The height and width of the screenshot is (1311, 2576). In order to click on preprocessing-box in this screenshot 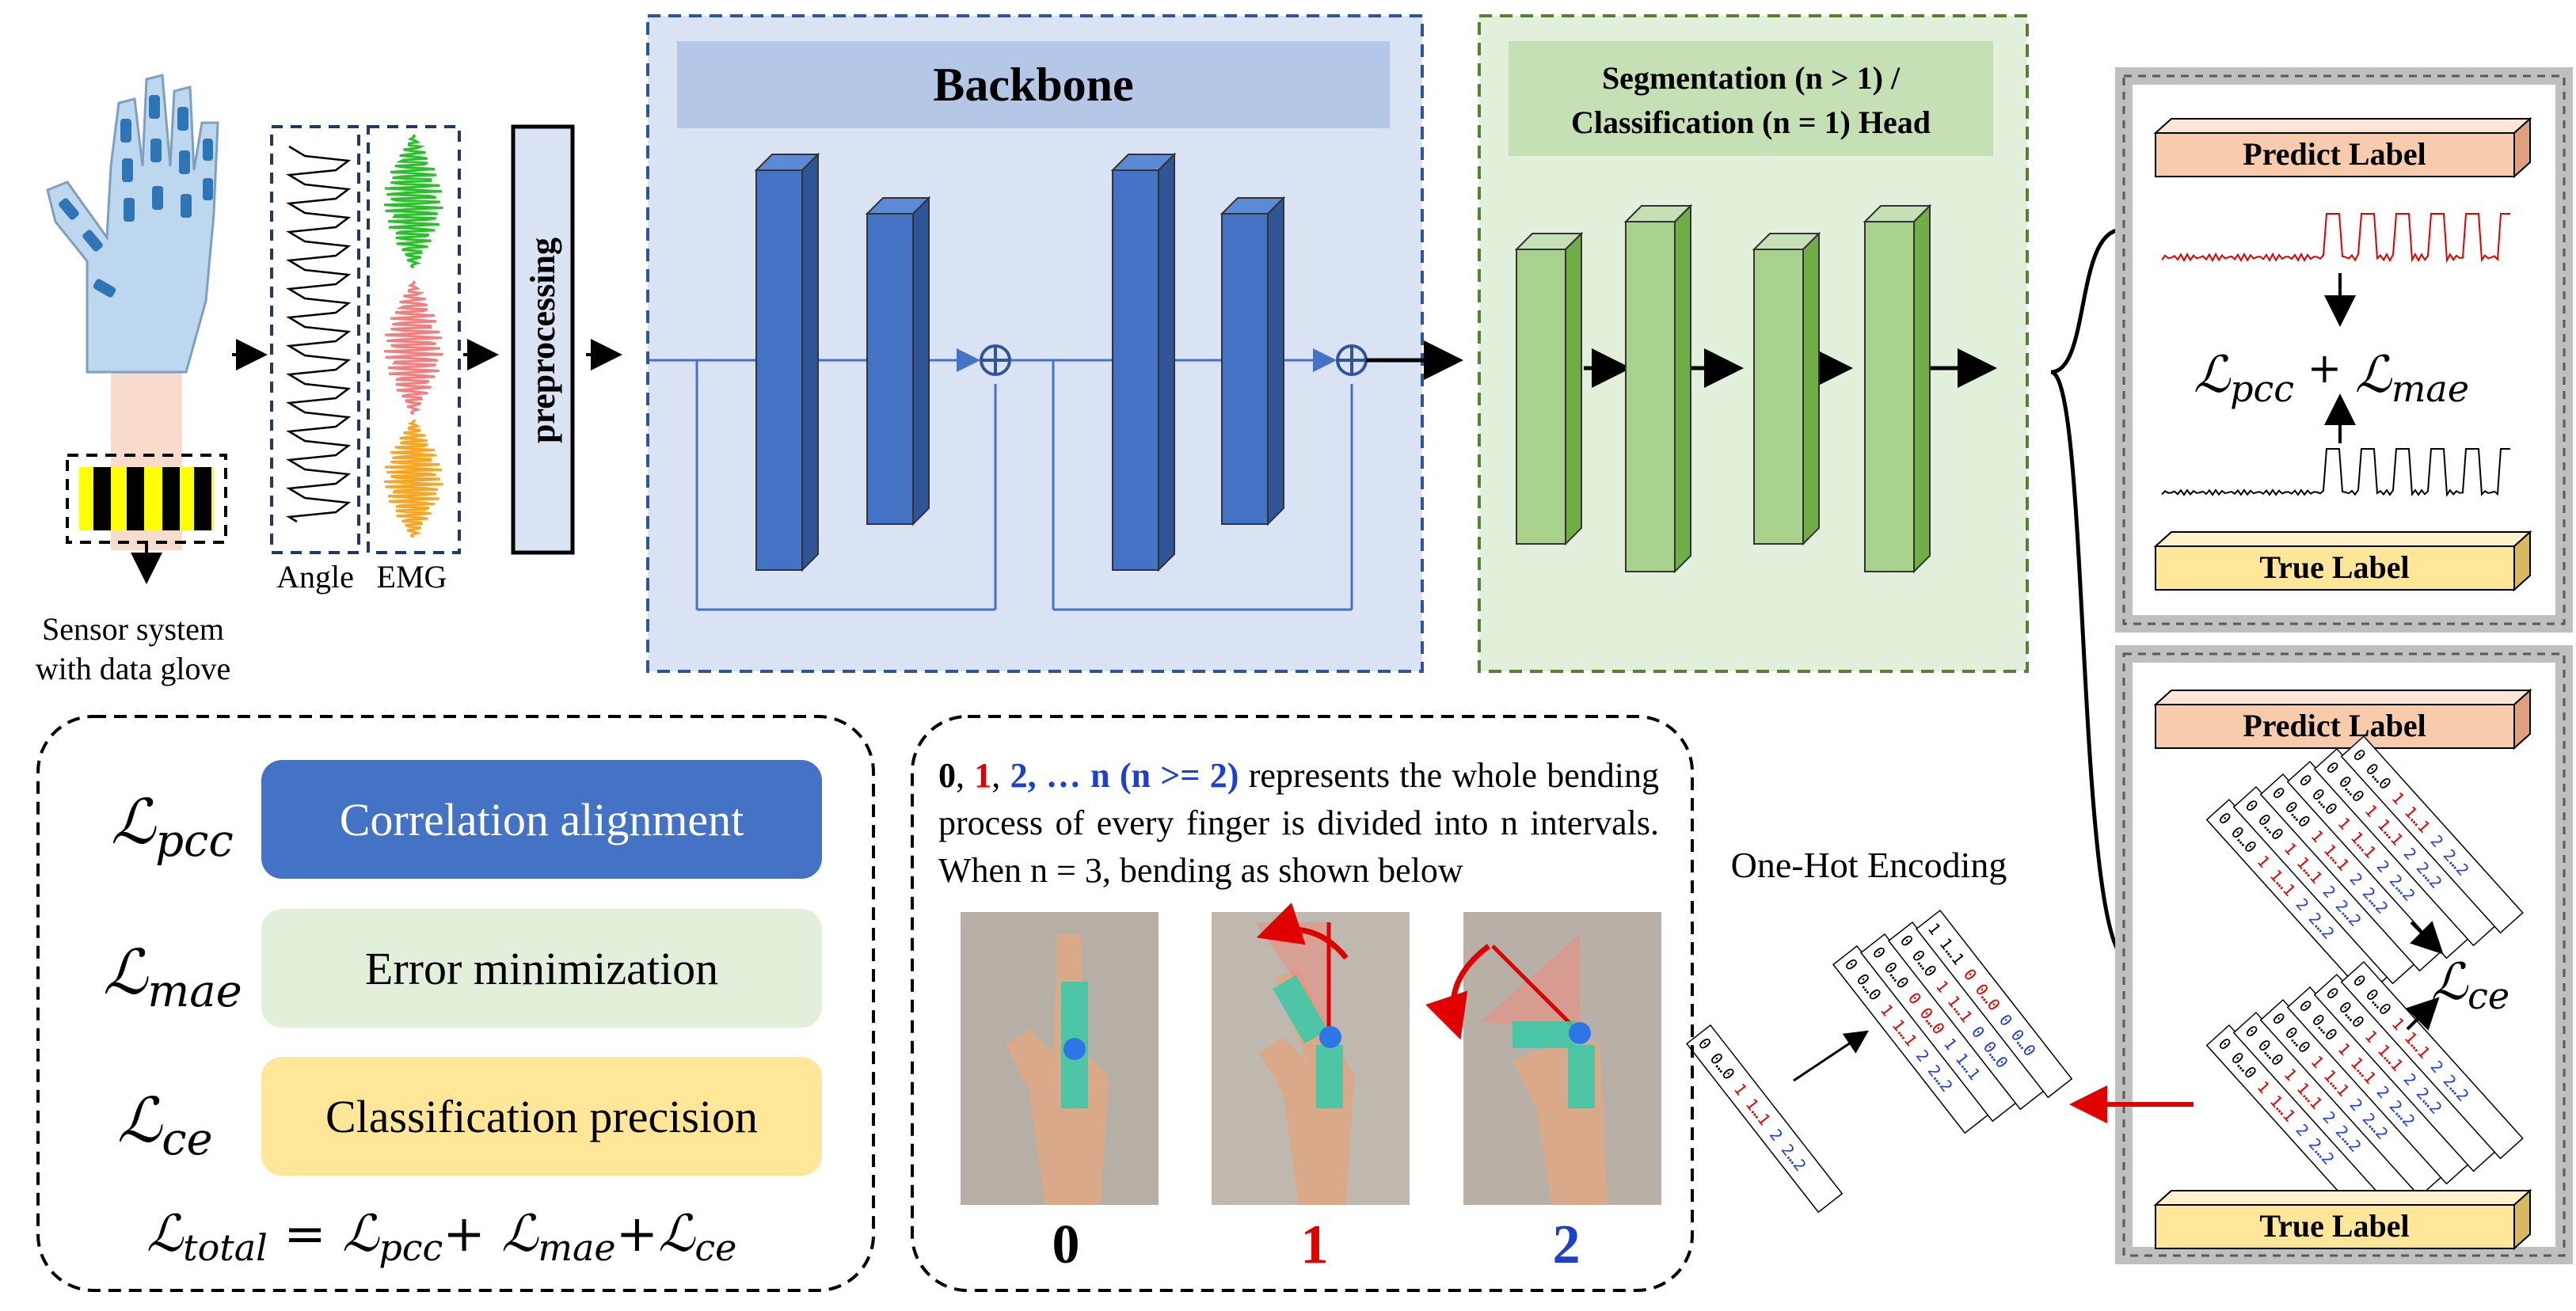, I will do `click(543, 339)`.